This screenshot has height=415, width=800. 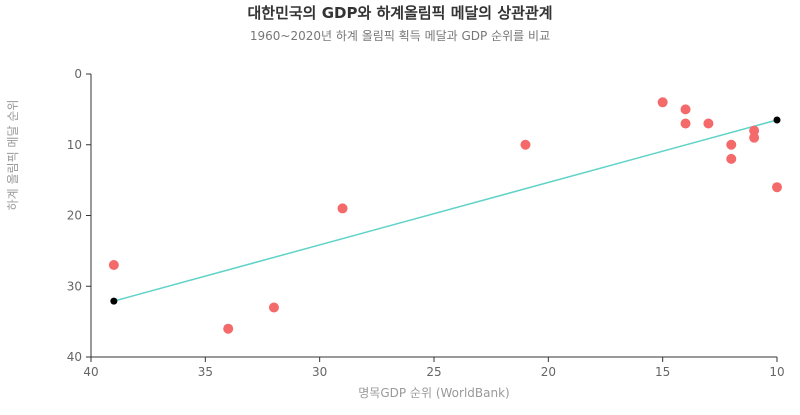 I want to click on y-tick-label: 30, so click(x=74, y=286).